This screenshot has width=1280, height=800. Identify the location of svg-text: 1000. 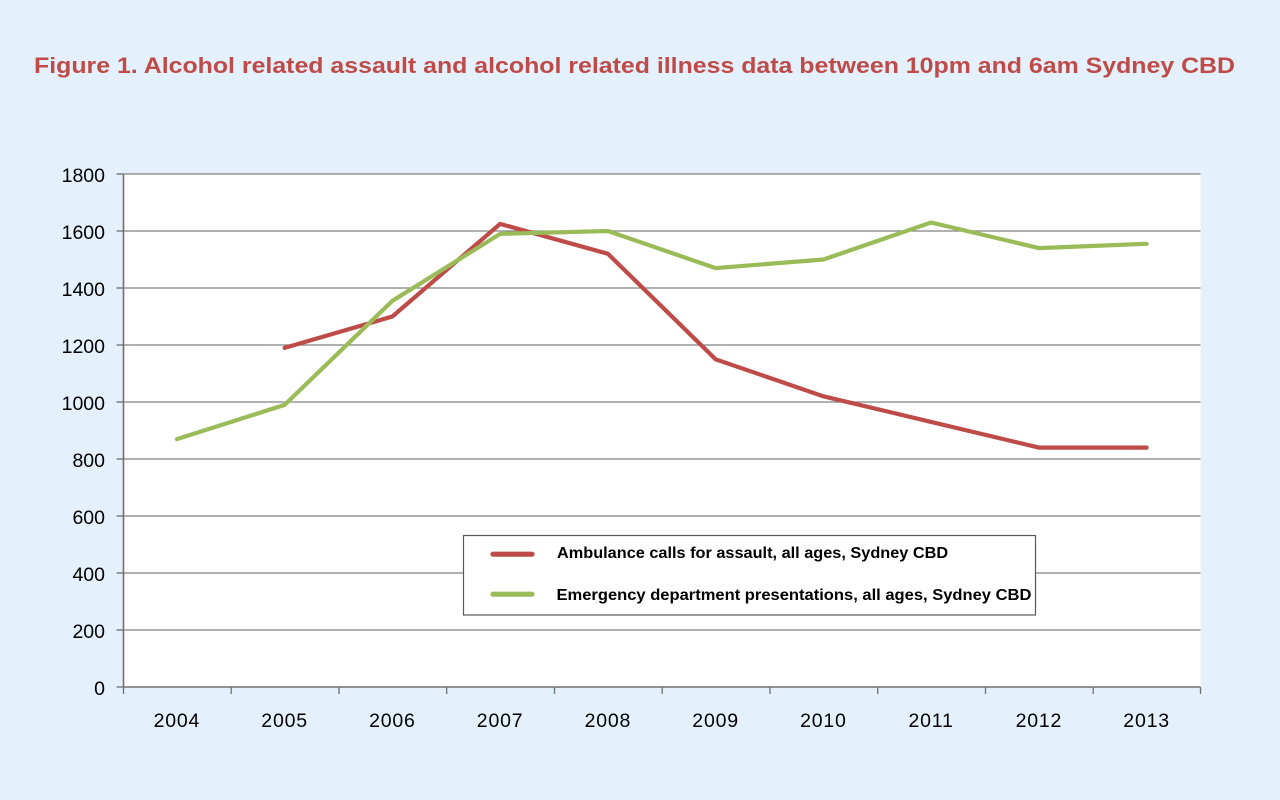
(84, 404).